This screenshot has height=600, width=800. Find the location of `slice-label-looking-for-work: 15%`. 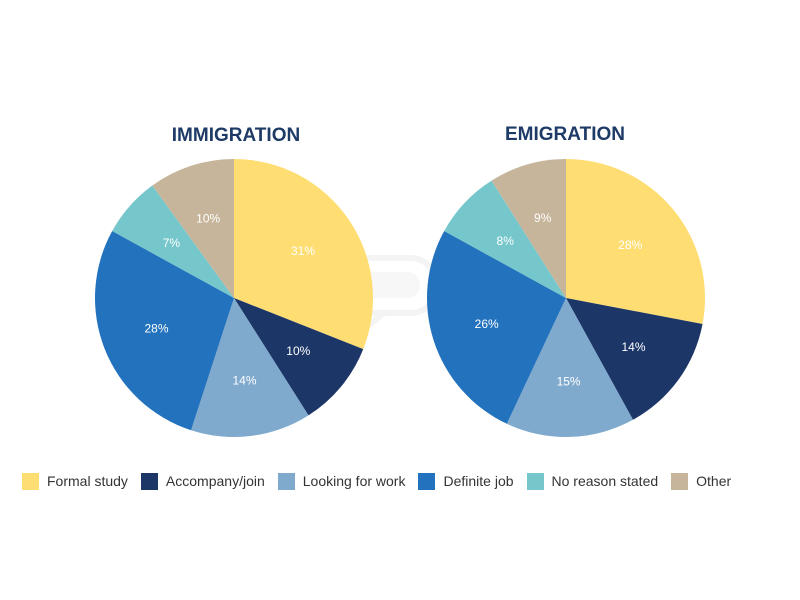

slice-label-looking-for-work: 15% is located at coordinates (569, 381).